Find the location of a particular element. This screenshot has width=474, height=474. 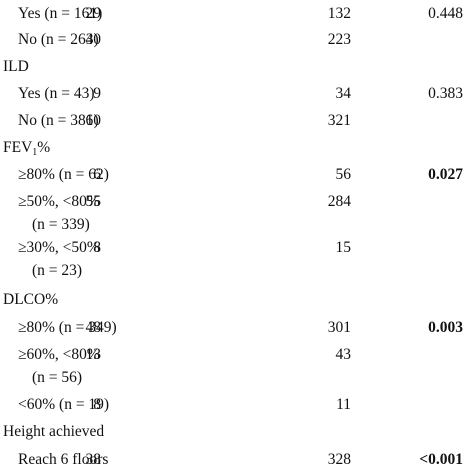

count-a: 38 is located at coordinates (93, 459).